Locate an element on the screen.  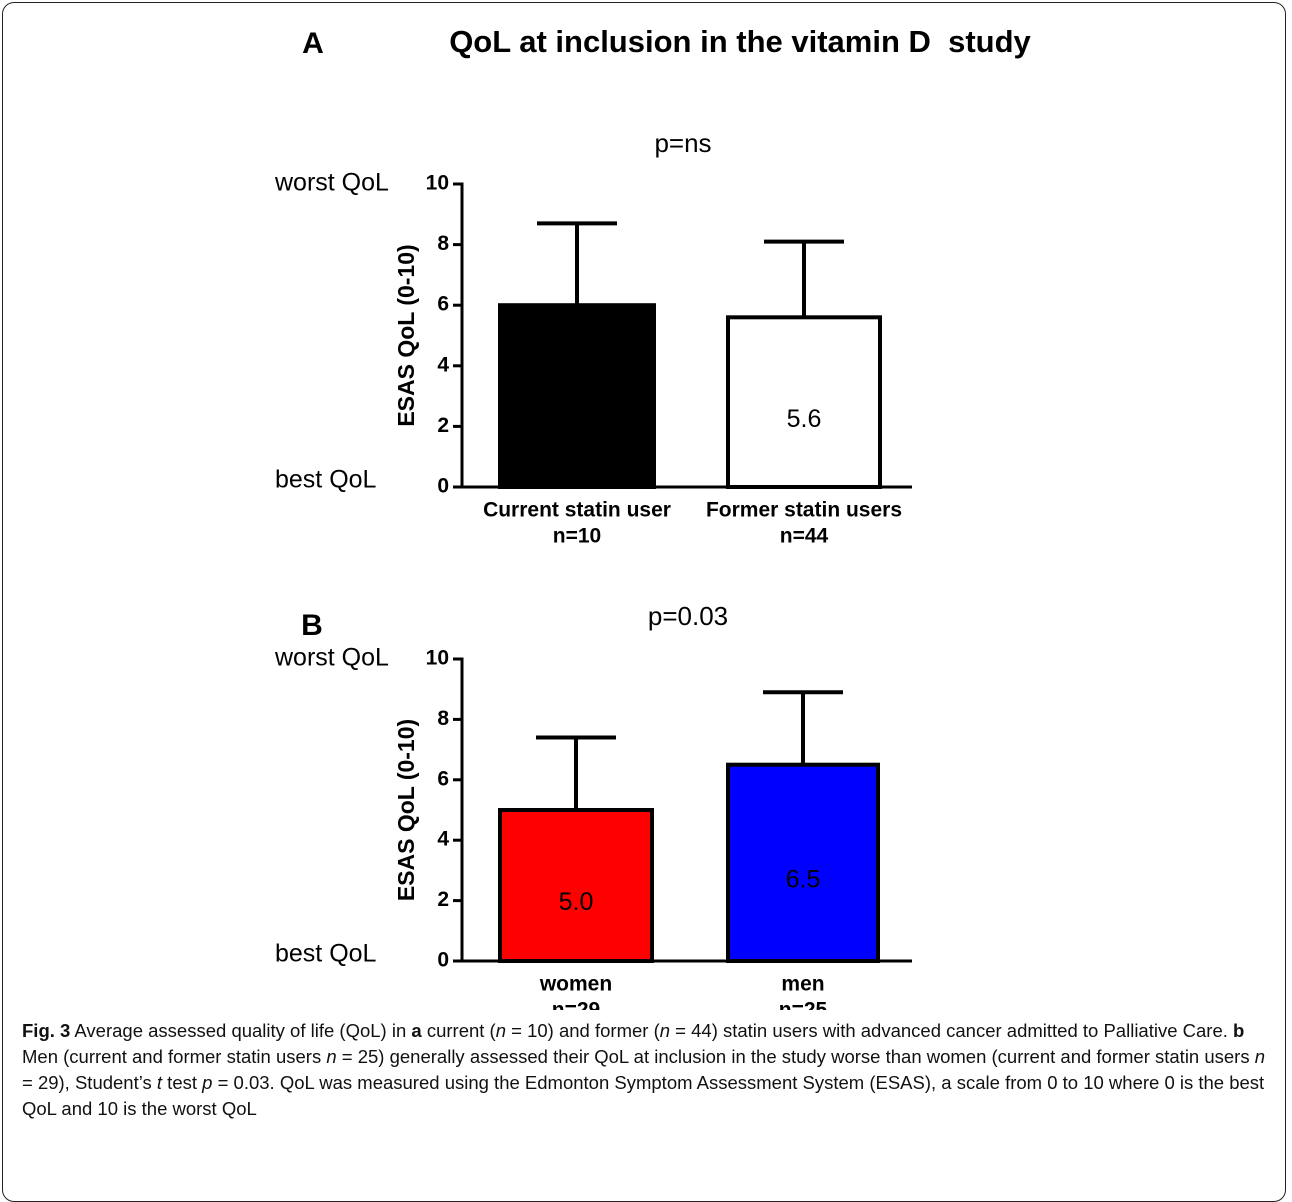
caption-part: test is located at coordinates (182, 1082).